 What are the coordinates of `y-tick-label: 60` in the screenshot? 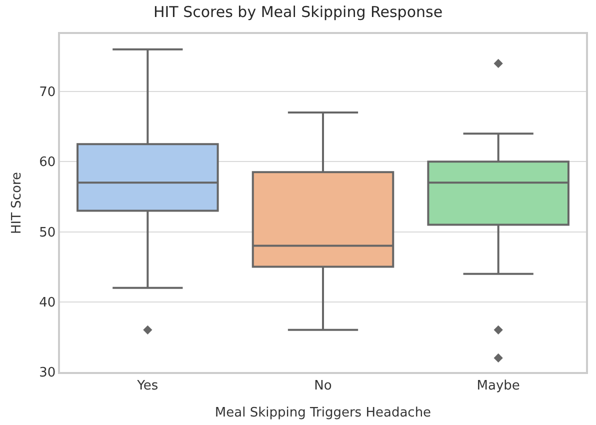 It's located at (47, 162).